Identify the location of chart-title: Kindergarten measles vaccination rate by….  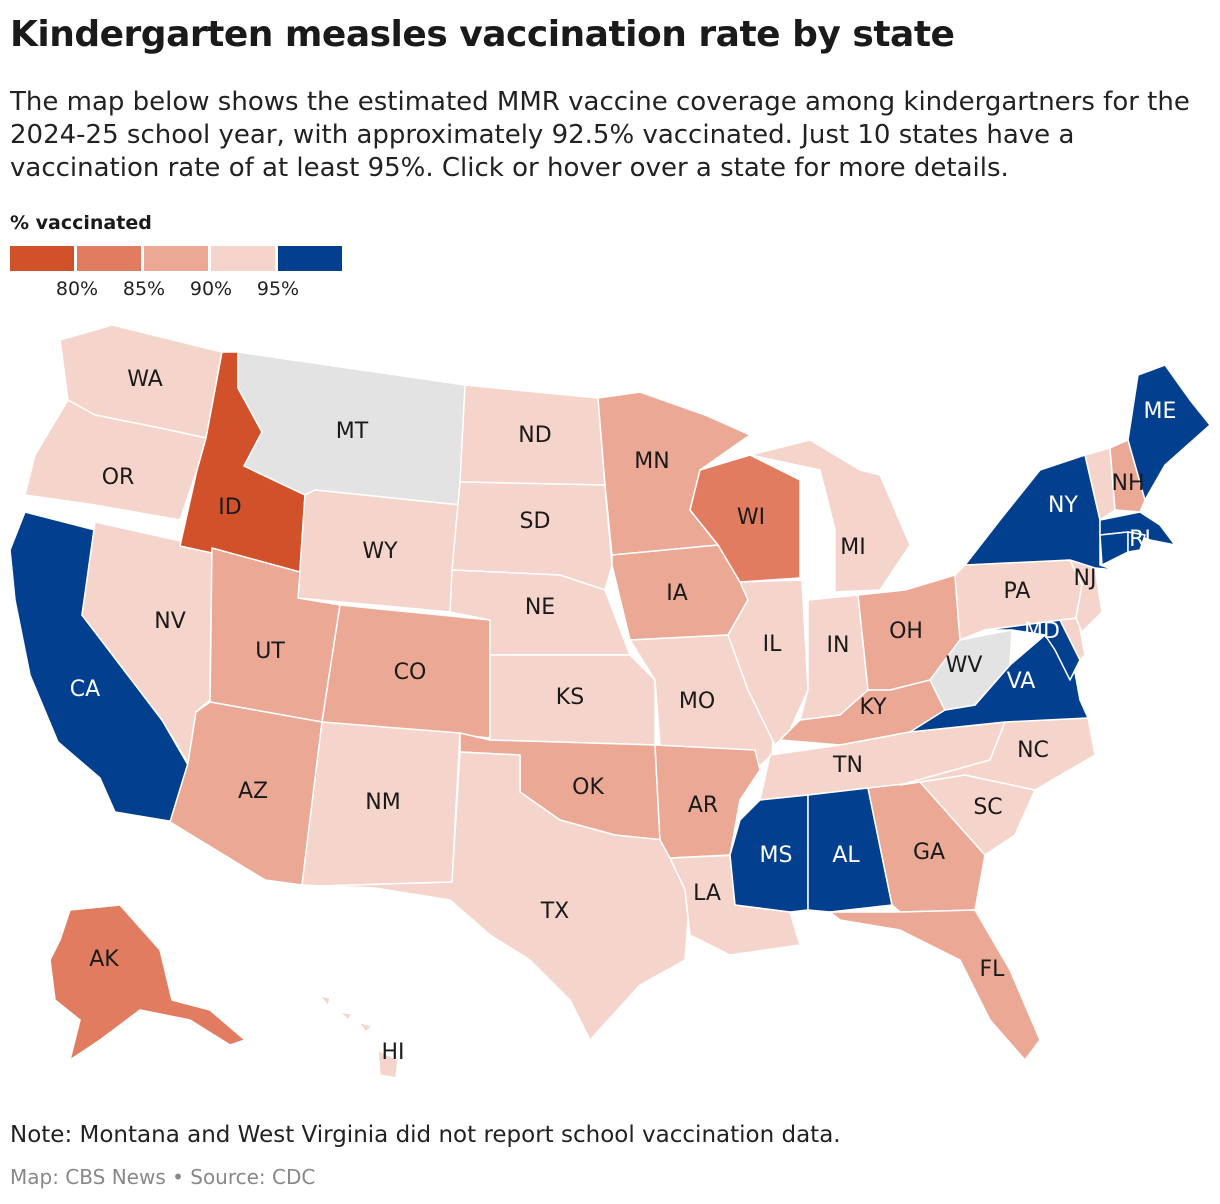
(482, 34).